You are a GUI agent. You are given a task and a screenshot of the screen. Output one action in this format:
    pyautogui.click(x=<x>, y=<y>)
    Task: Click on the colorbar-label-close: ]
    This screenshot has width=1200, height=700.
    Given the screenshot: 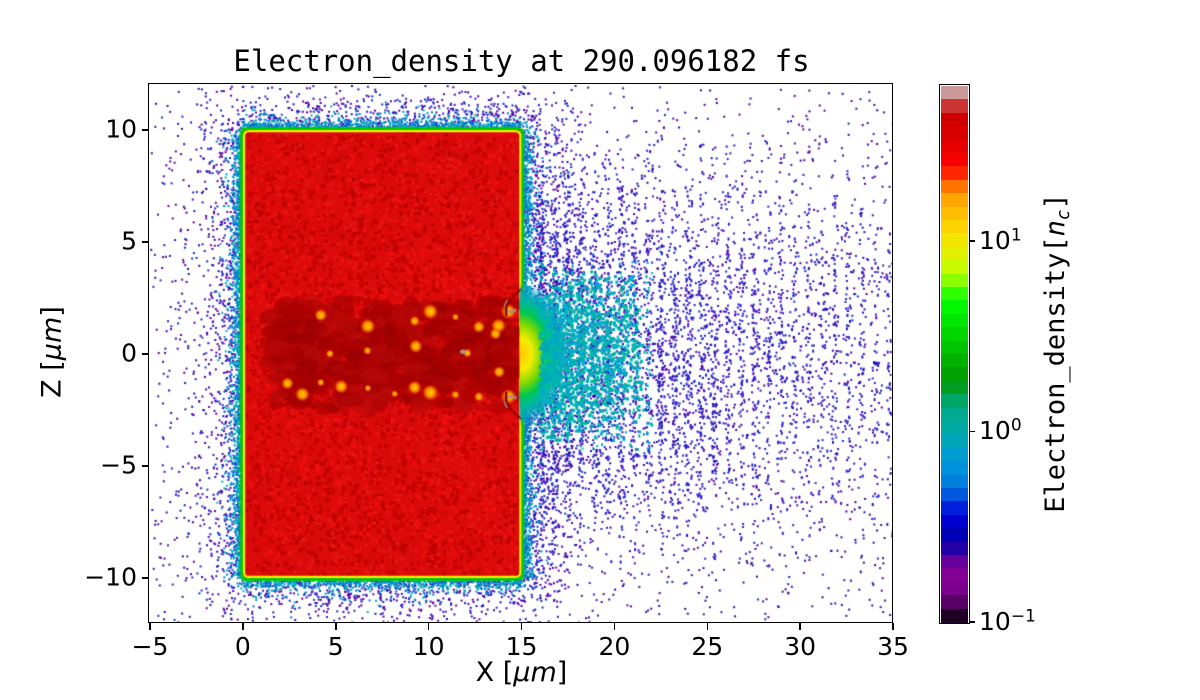 What is the action you would take?
    pyautogui.click(x=1055, y=201)
    